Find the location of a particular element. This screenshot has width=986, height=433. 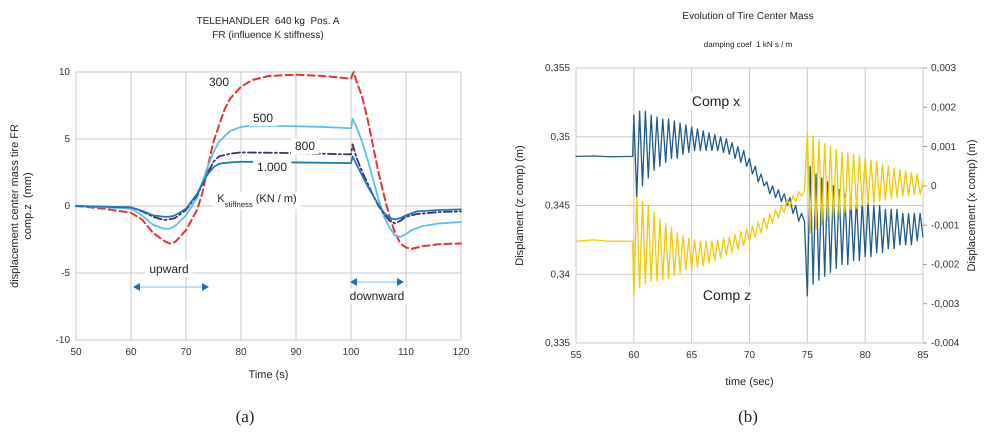

series-label: 300 is located at coordinates (219, 82).